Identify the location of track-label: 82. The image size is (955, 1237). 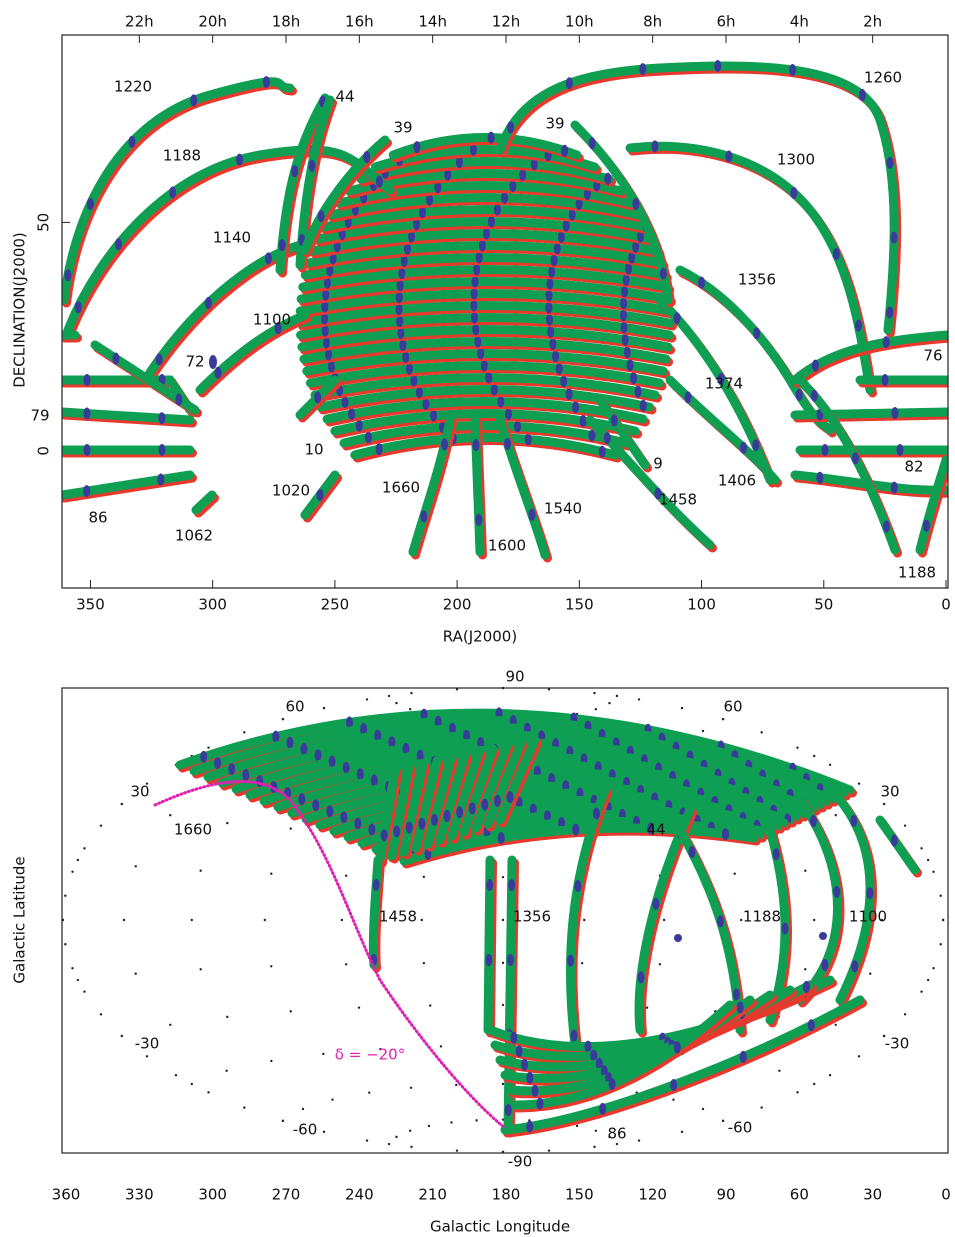
(913, 467).